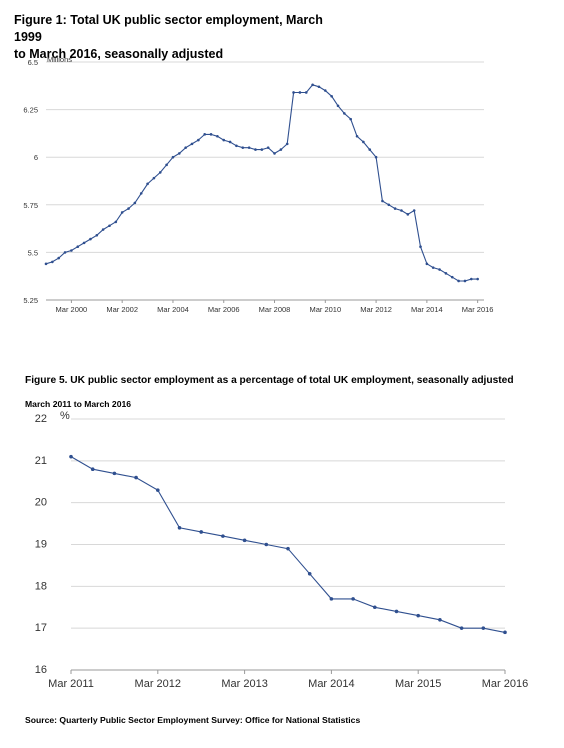 This screenshot has width=564, height=748. Describe the element at coordinates (478, 309) in the screenshot. I see `c1-x-tick-label: Mar 2016` at that location.